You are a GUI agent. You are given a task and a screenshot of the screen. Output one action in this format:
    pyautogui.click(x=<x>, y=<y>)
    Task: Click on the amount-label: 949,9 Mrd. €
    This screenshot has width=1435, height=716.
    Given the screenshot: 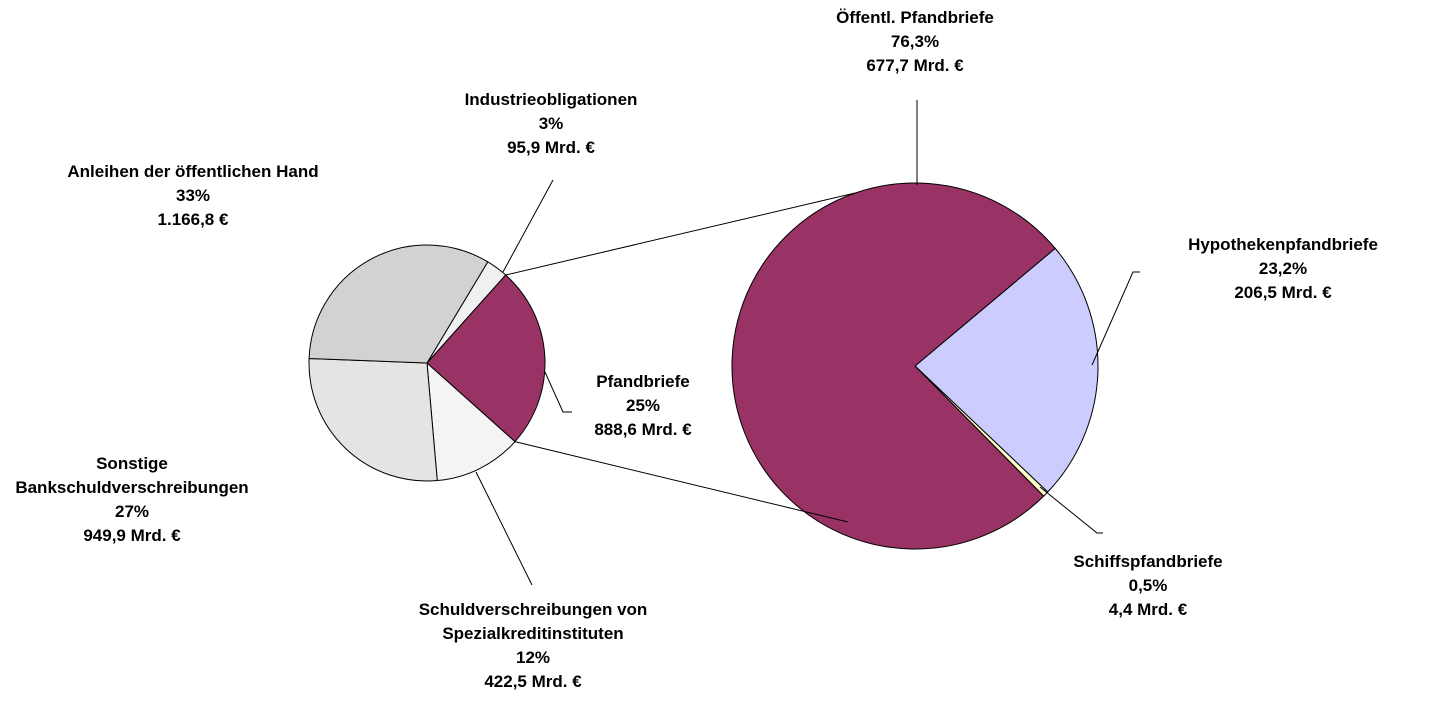 What is the action you would take?
    pyautogui.click(x=132, y=535)
    